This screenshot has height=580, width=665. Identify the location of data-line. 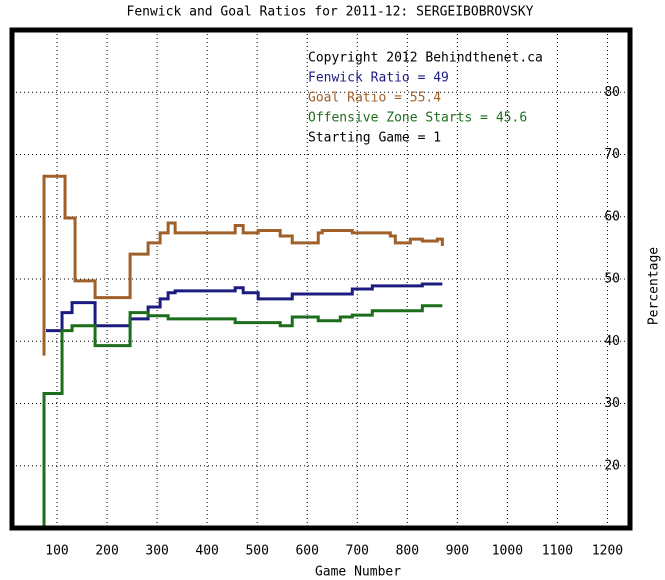
(244, 307).